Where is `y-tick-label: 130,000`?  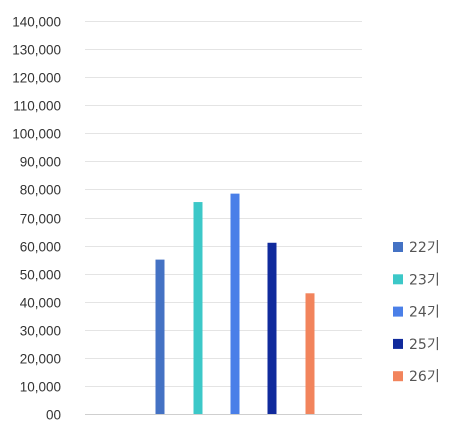
y-tick-label: 130,000 is located at coordinates (36, 50).